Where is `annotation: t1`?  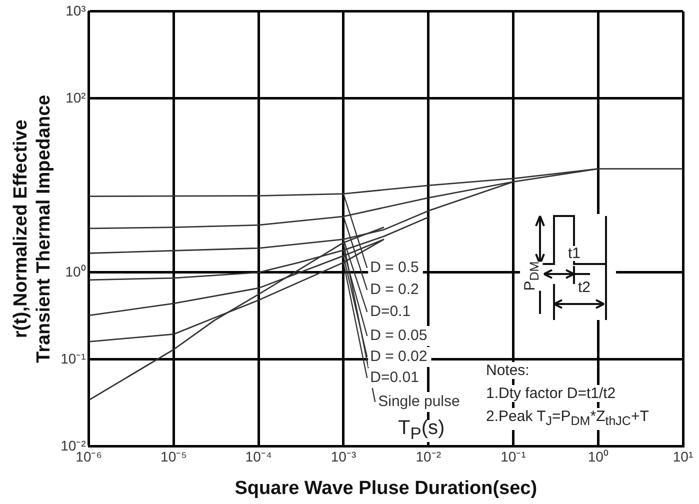
annotation: t1 is located at coordinates (574, 253).